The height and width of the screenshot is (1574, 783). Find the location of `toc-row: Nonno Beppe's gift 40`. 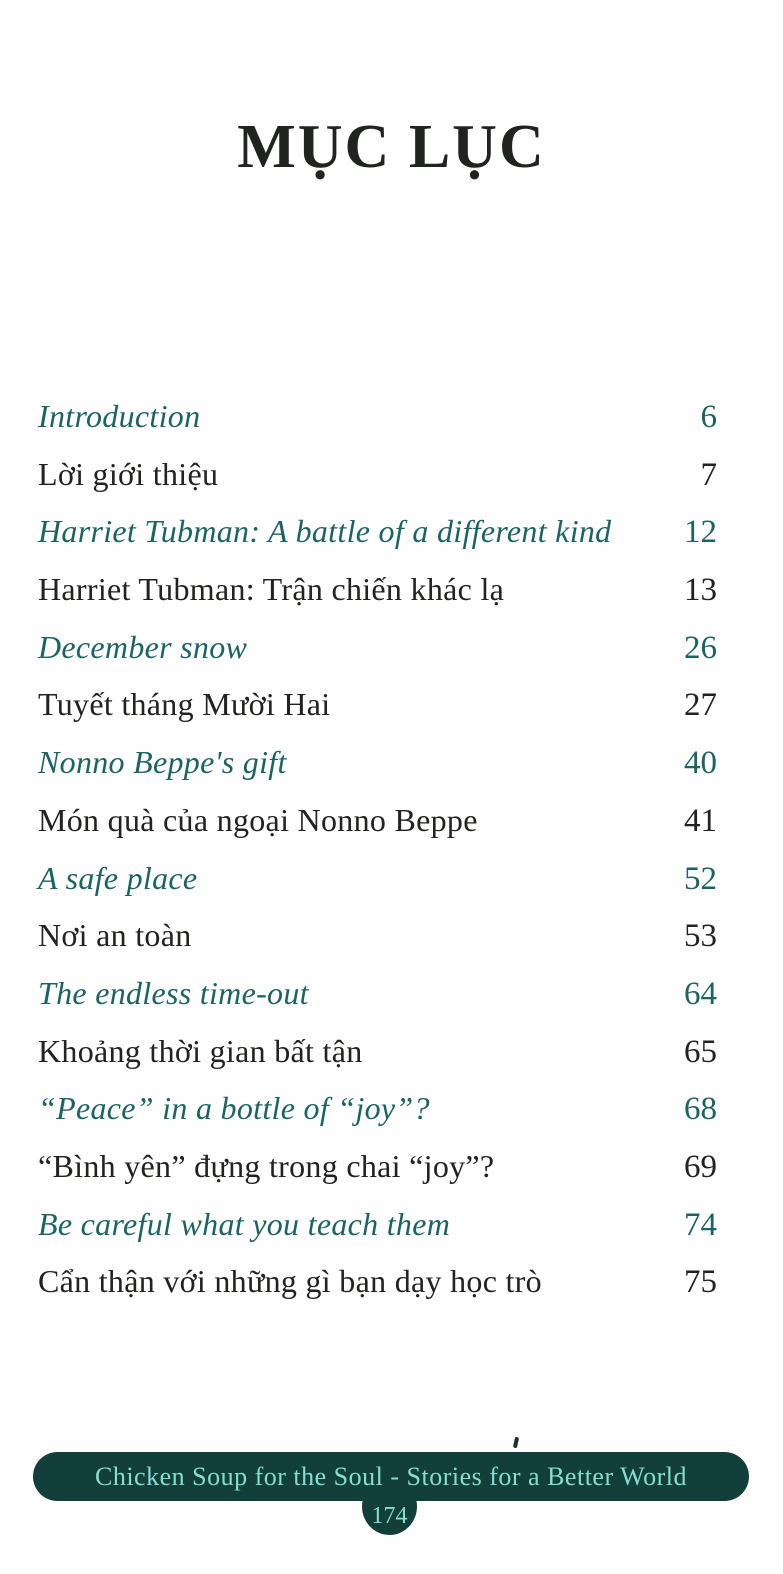

toc-row: Nonno Beppe's gift 40 is located at coordinates (377, 773).